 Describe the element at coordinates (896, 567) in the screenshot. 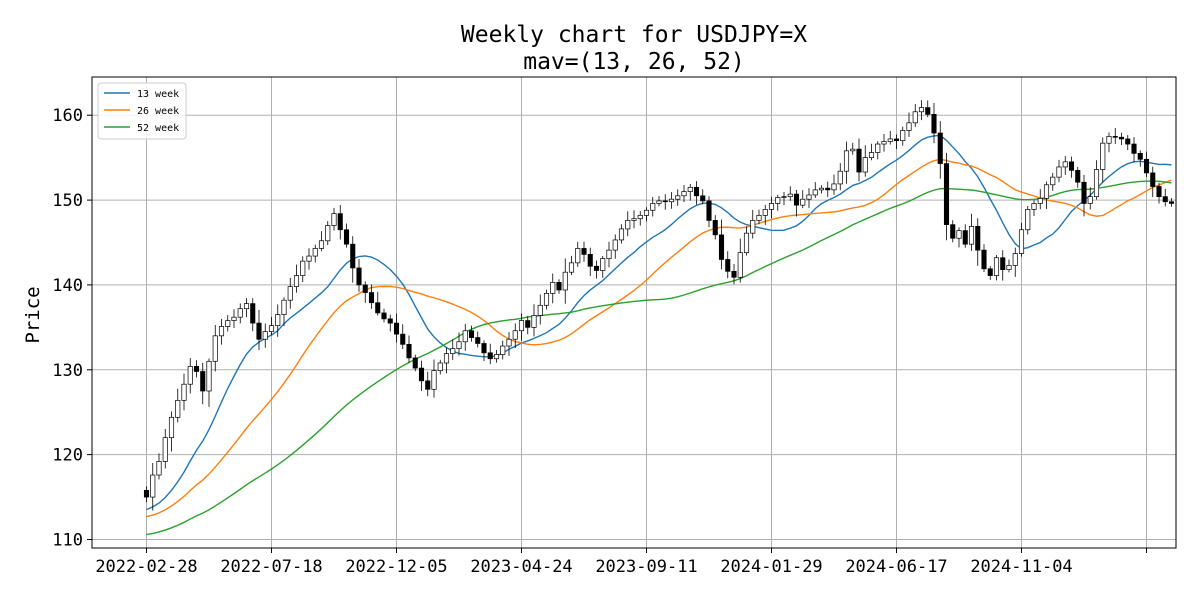

I see `x-tick-label: 2024-06-17` at that location.